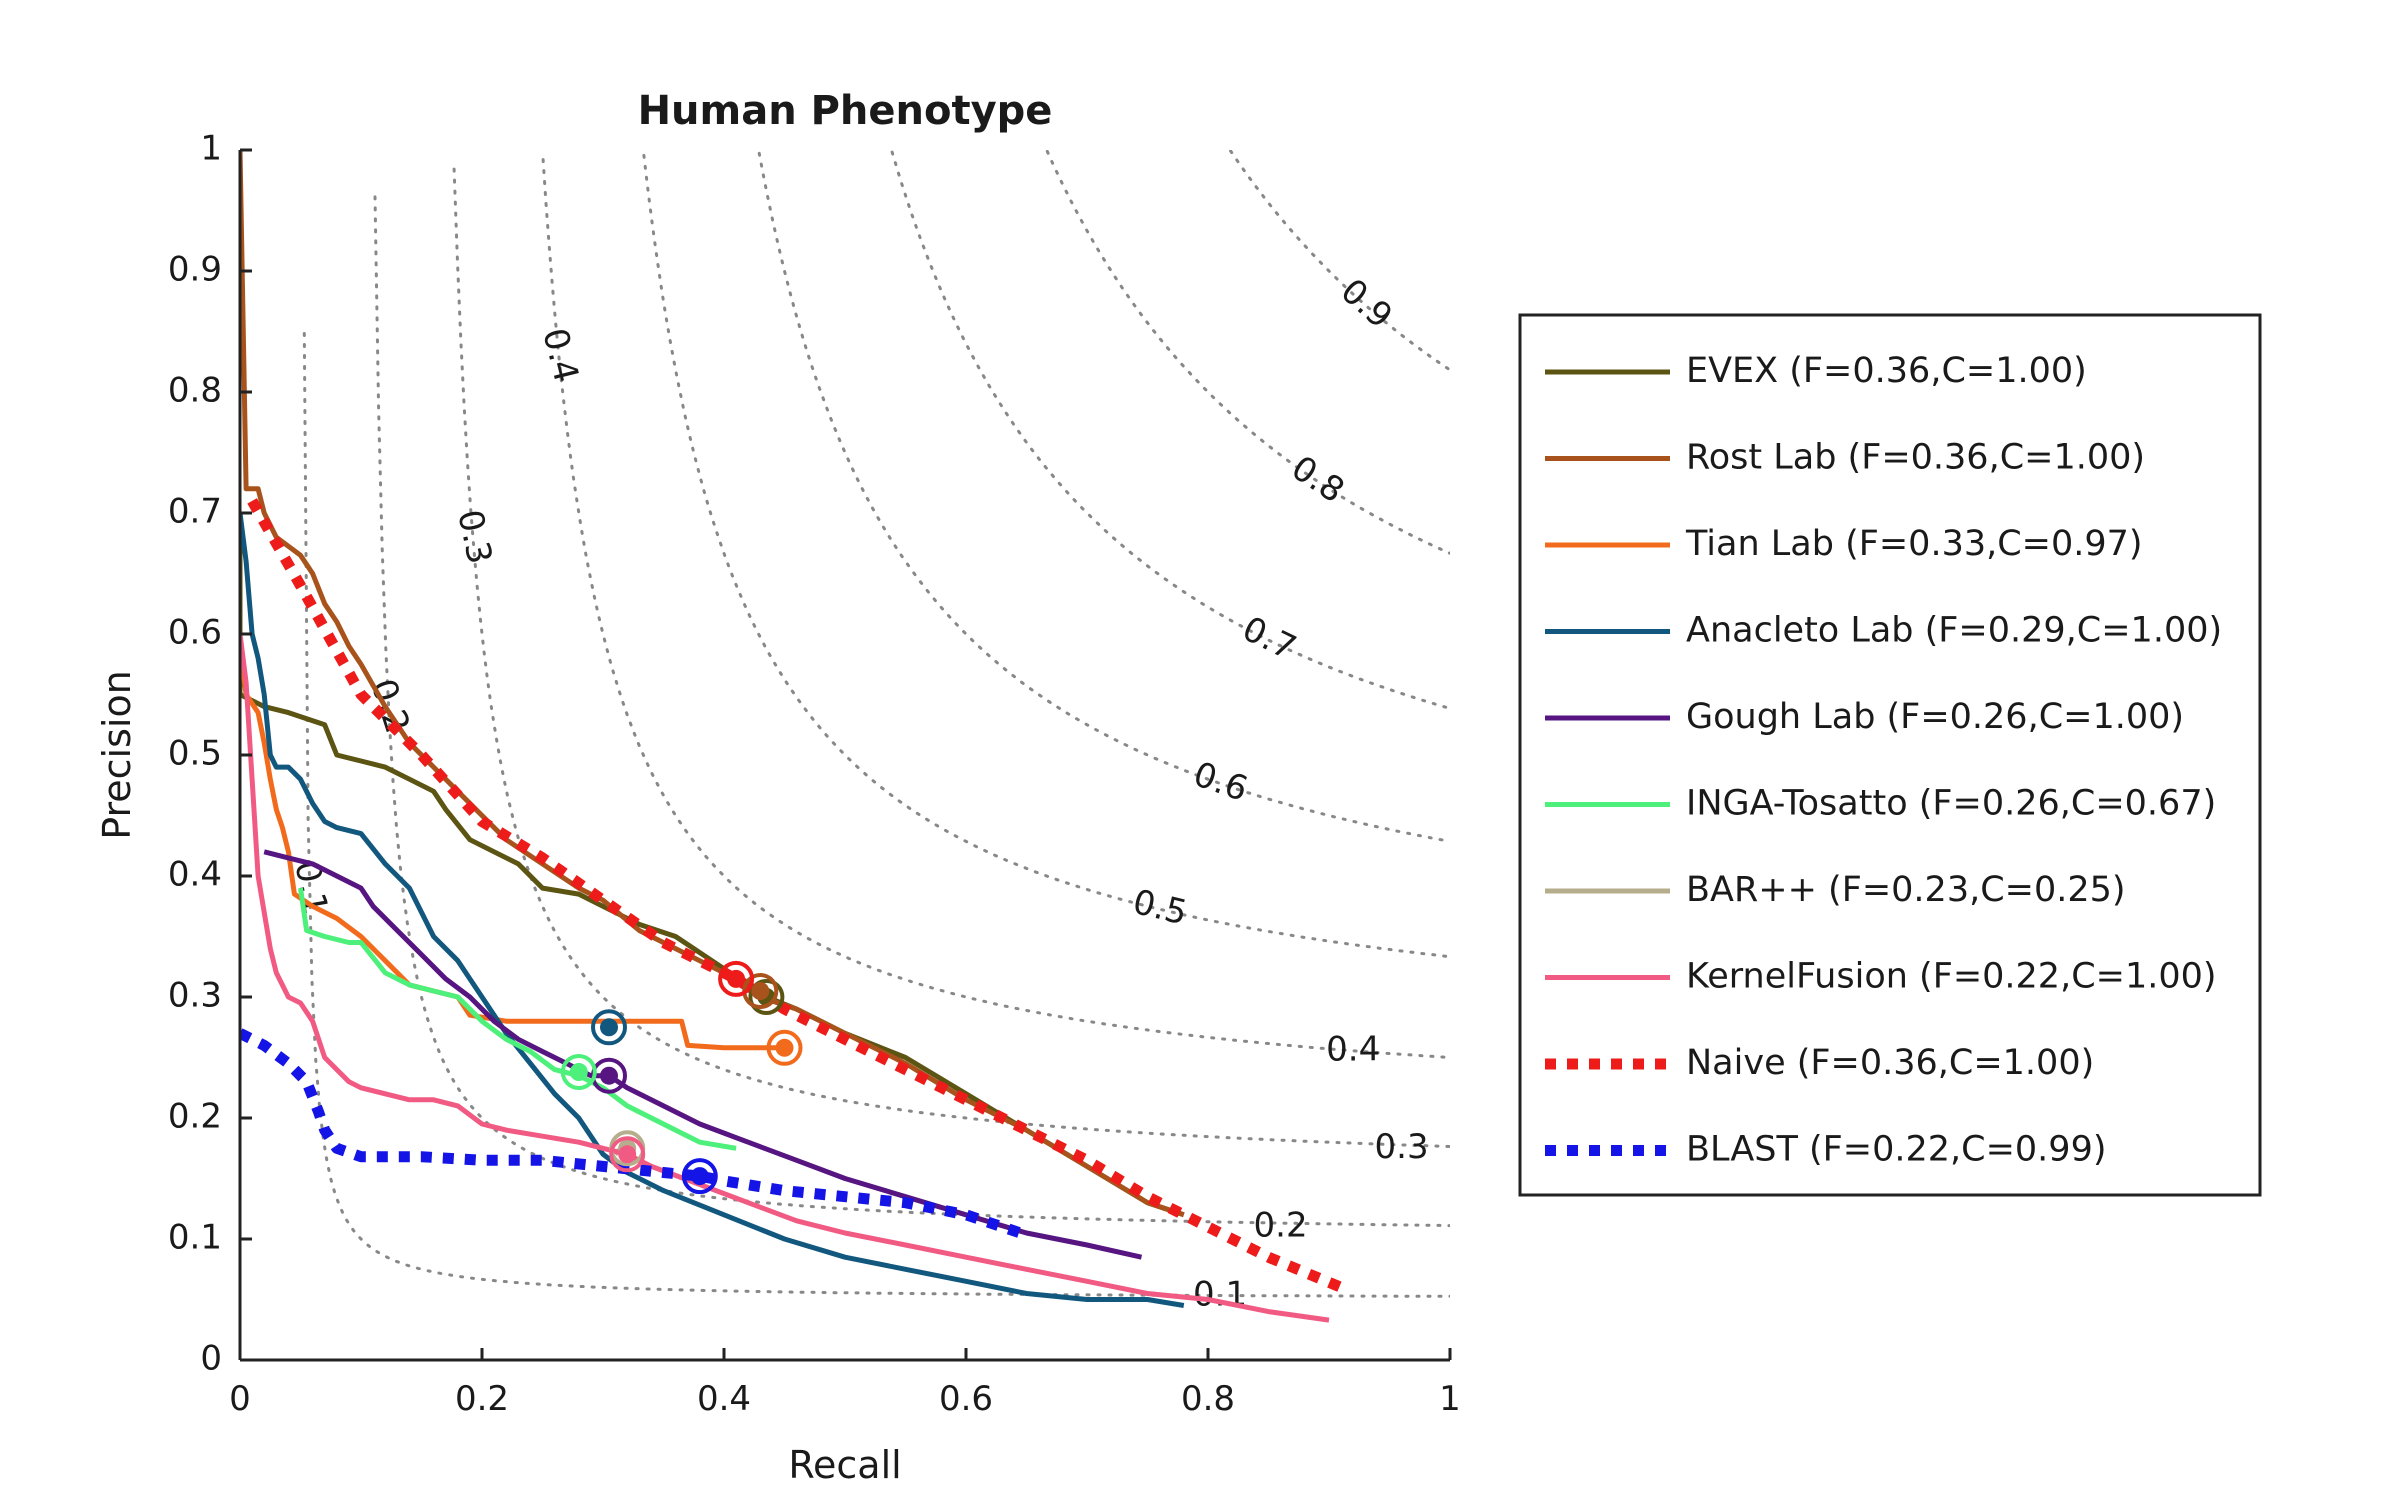 The image size is (2400, 1505). I want to click on optimal-marker-dot-anacleto-lab, so click(609, 1027).